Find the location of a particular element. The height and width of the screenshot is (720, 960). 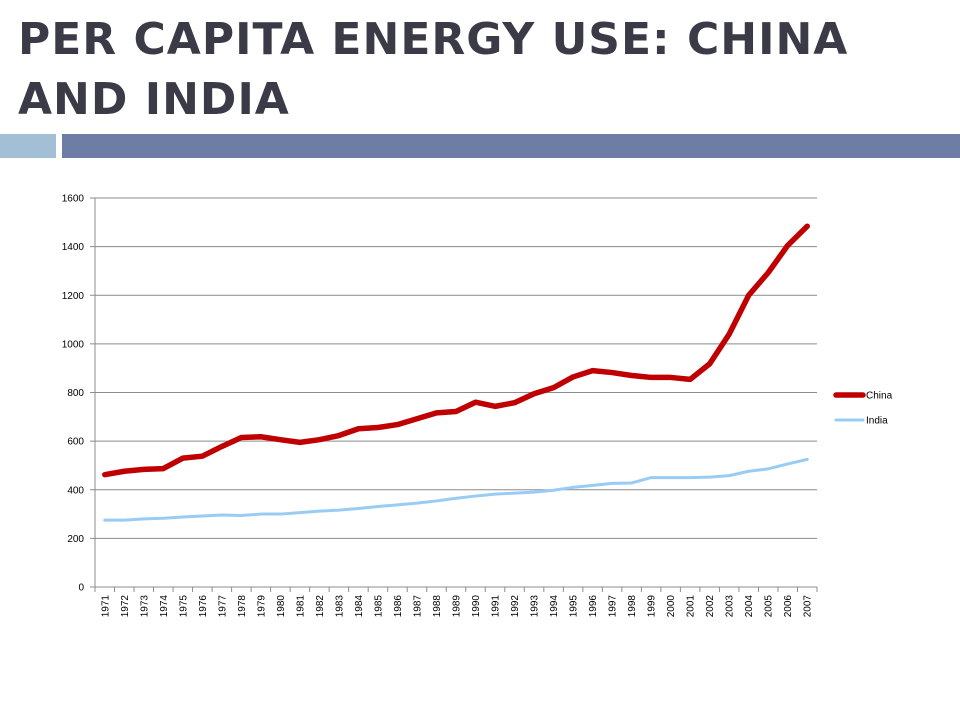

x-tick-label: 1987 is located at coordinates (417, 606).